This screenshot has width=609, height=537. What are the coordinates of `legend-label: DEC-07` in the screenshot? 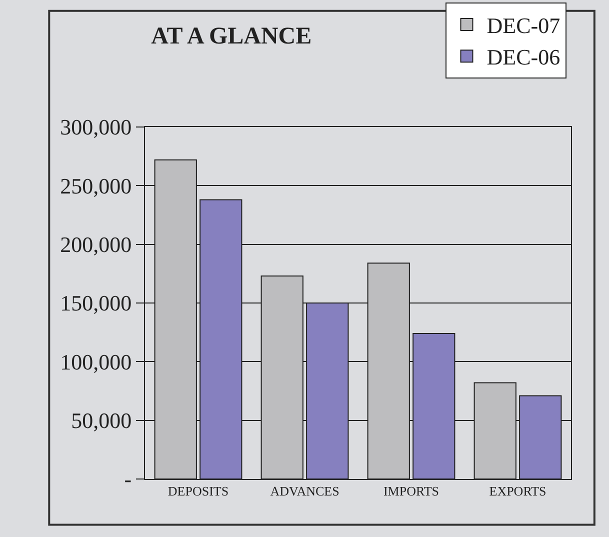 It's located at (523, 25).